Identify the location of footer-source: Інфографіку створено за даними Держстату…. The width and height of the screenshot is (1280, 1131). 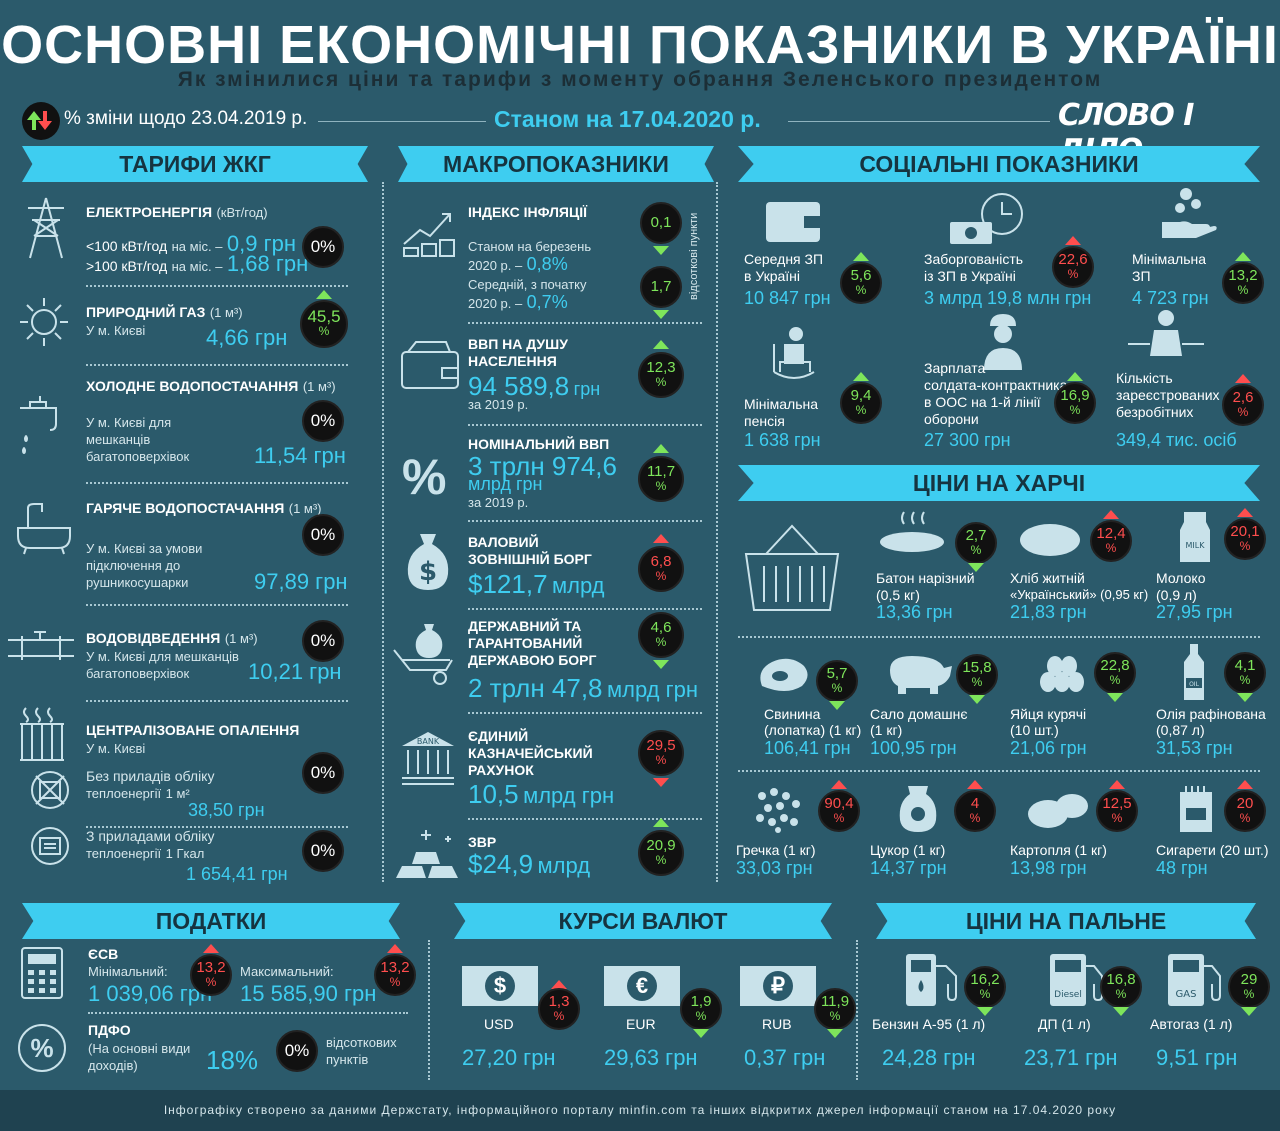
(640, 1110).